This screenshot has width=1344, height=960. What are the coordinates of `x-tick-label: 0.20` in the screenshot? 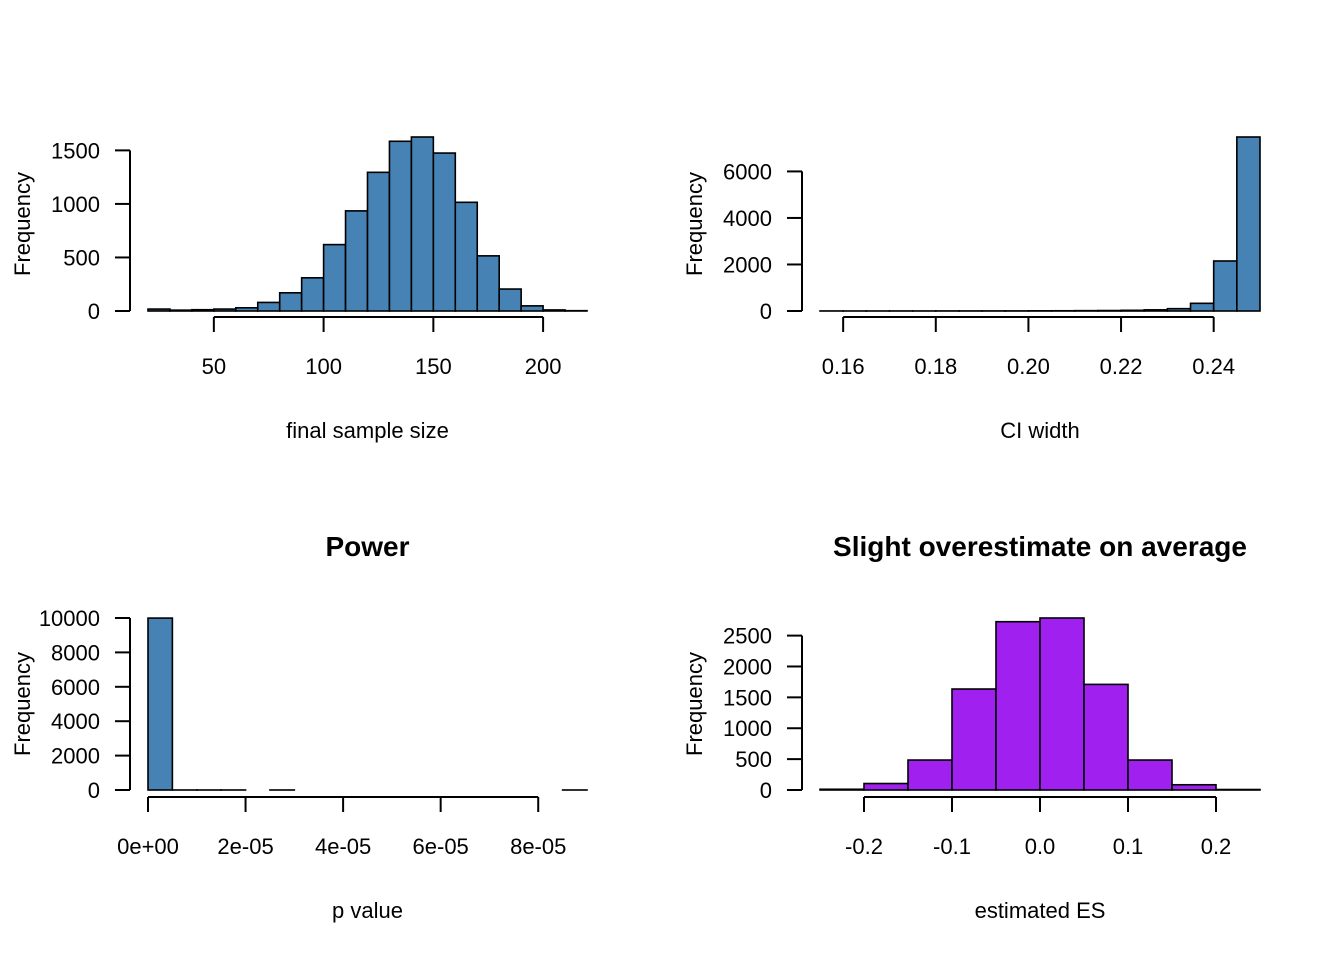 It's located at (1028, 366).